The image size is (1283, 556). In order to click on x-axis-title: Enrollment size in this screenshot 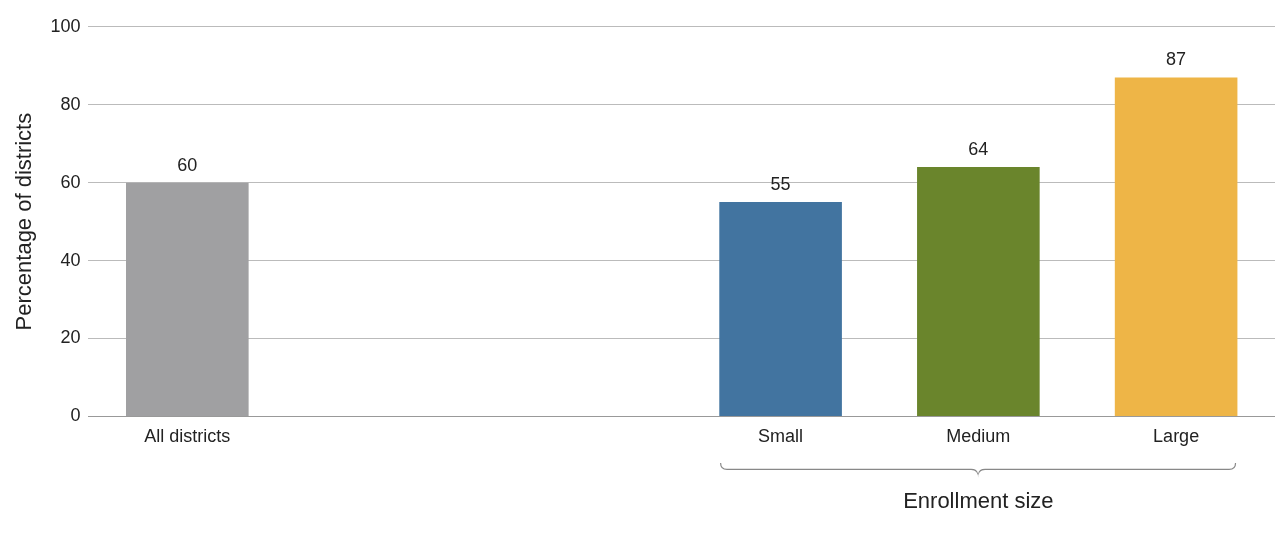, I will do `click(978, 501)`.